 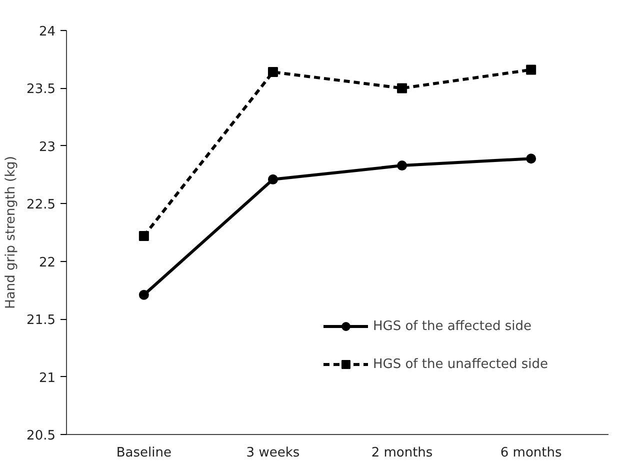 What do you see at coordinates (452, 326) in the screenshot?
I see `legend-label: HGS of the affected side` at bounding box center [452, 326].